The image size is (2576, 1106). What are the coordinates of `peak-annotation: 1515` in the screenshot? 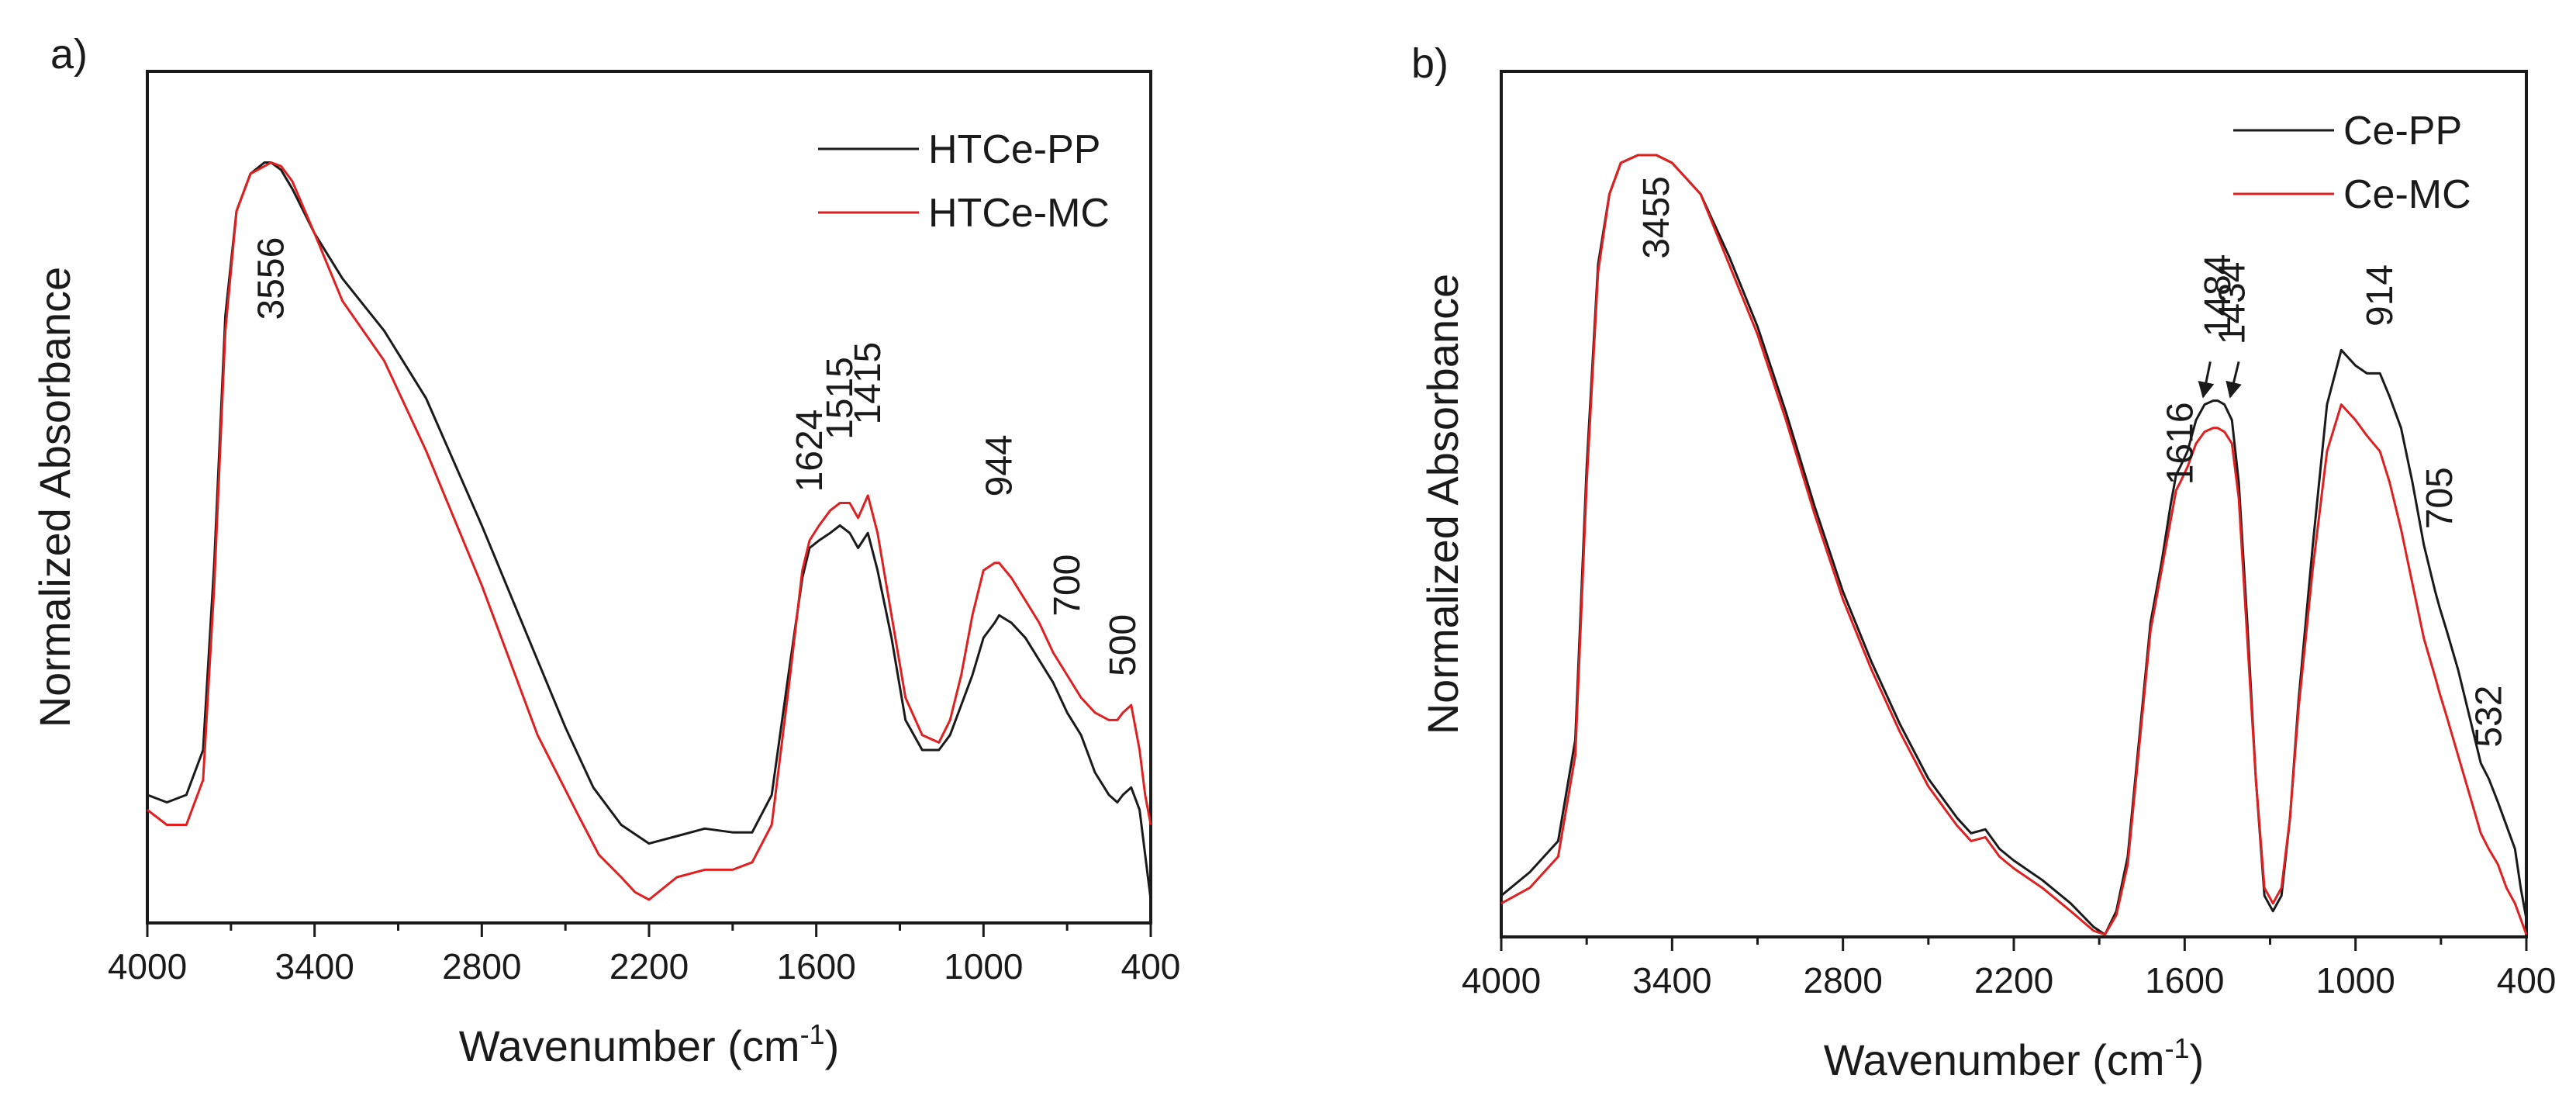 It's located at (841, 398).